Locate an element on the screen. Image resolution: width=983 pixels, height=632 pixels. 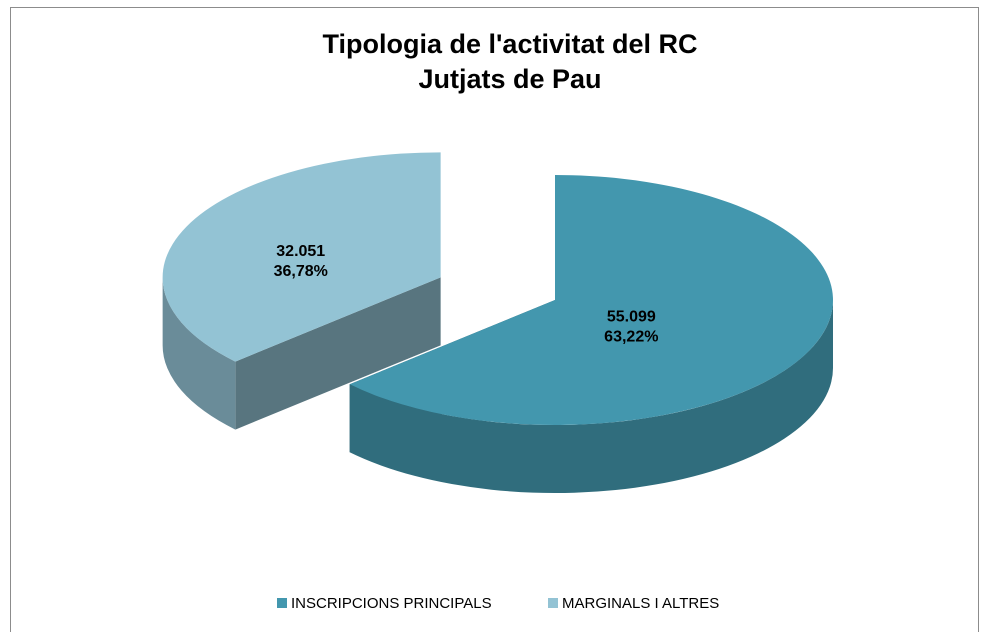
chart-title: Tipologia de l'activitat del RC is located at coordinates (510, 44).